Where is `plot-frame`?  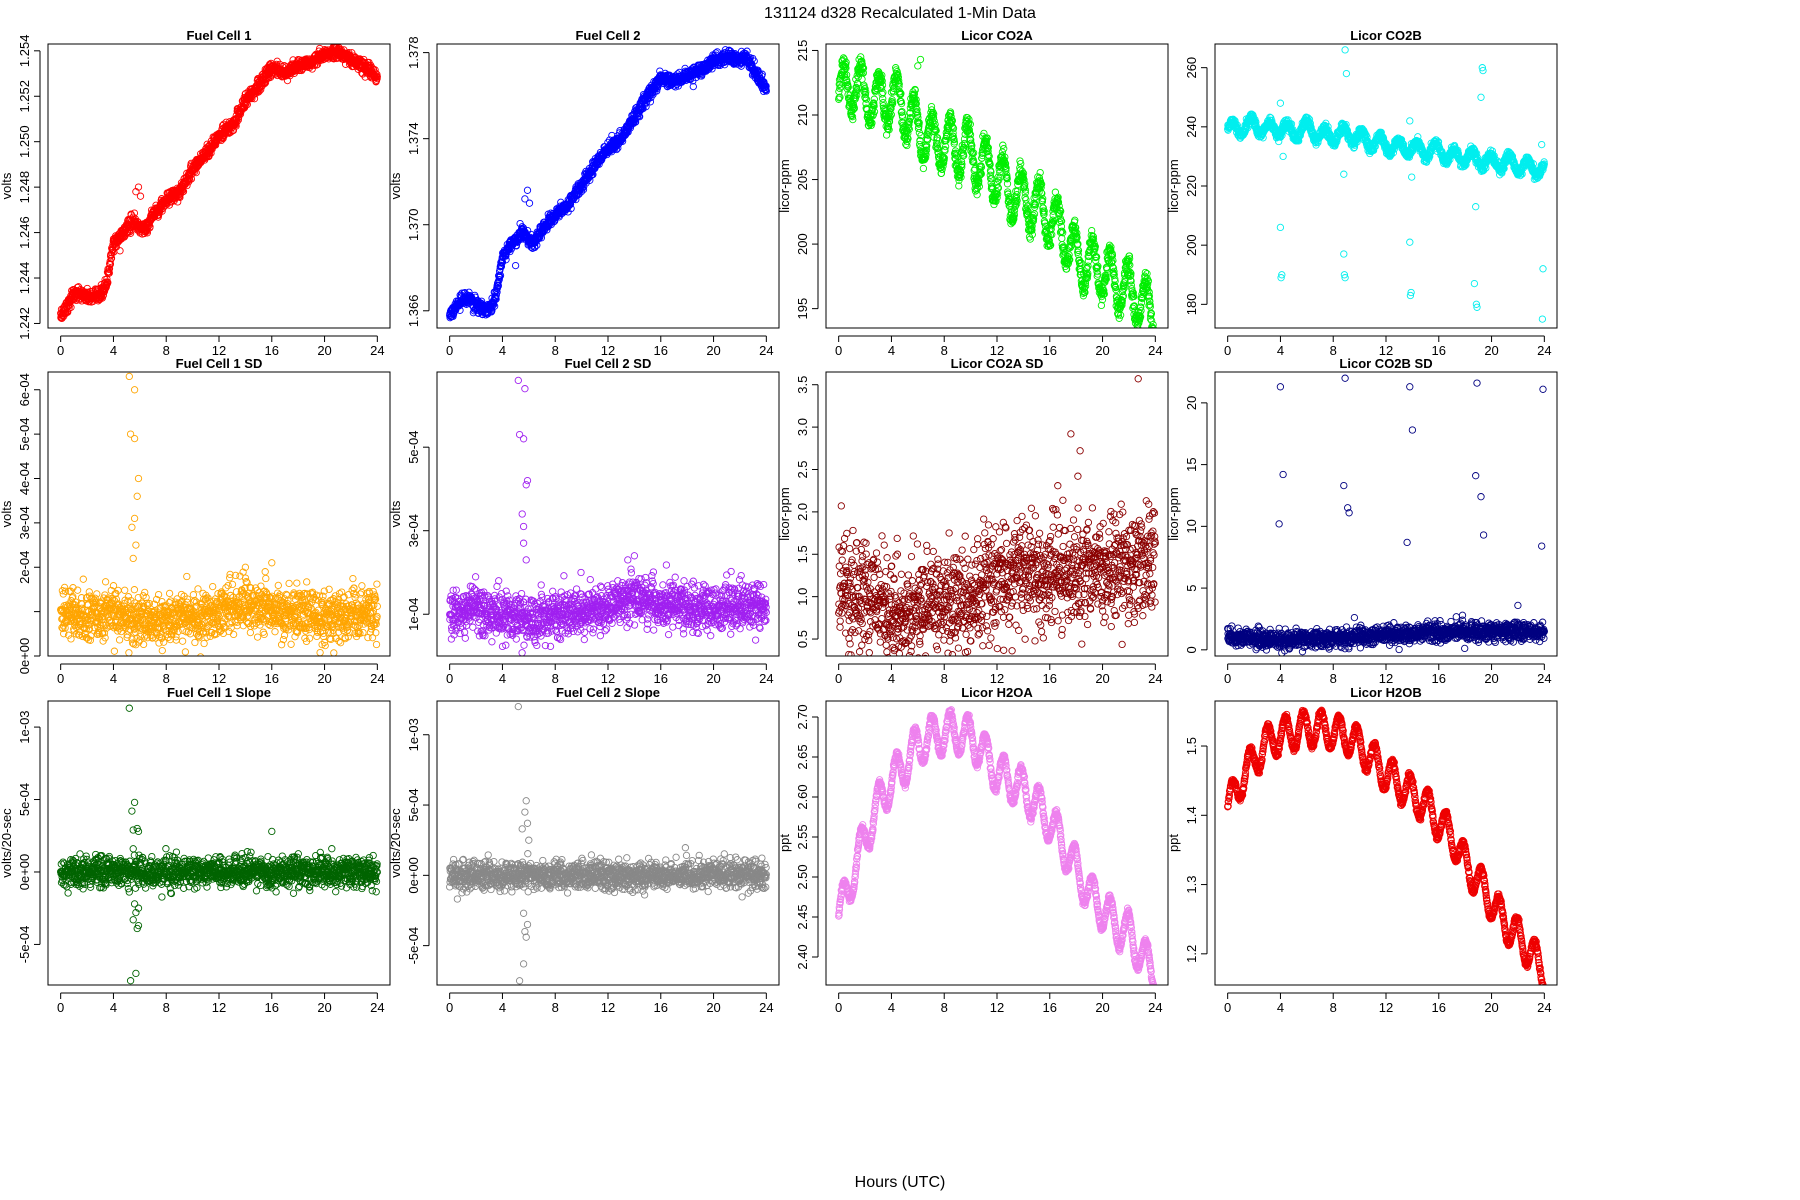
plot-frame is located at coordinates (219, 186).